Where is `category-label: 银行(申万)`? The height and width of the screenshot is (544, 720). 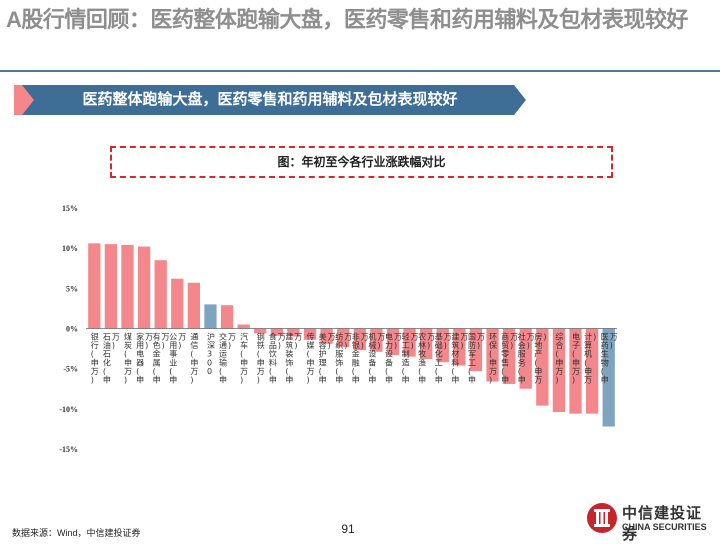 category-label: 银行(申万) is located at coordinates (95, 358).